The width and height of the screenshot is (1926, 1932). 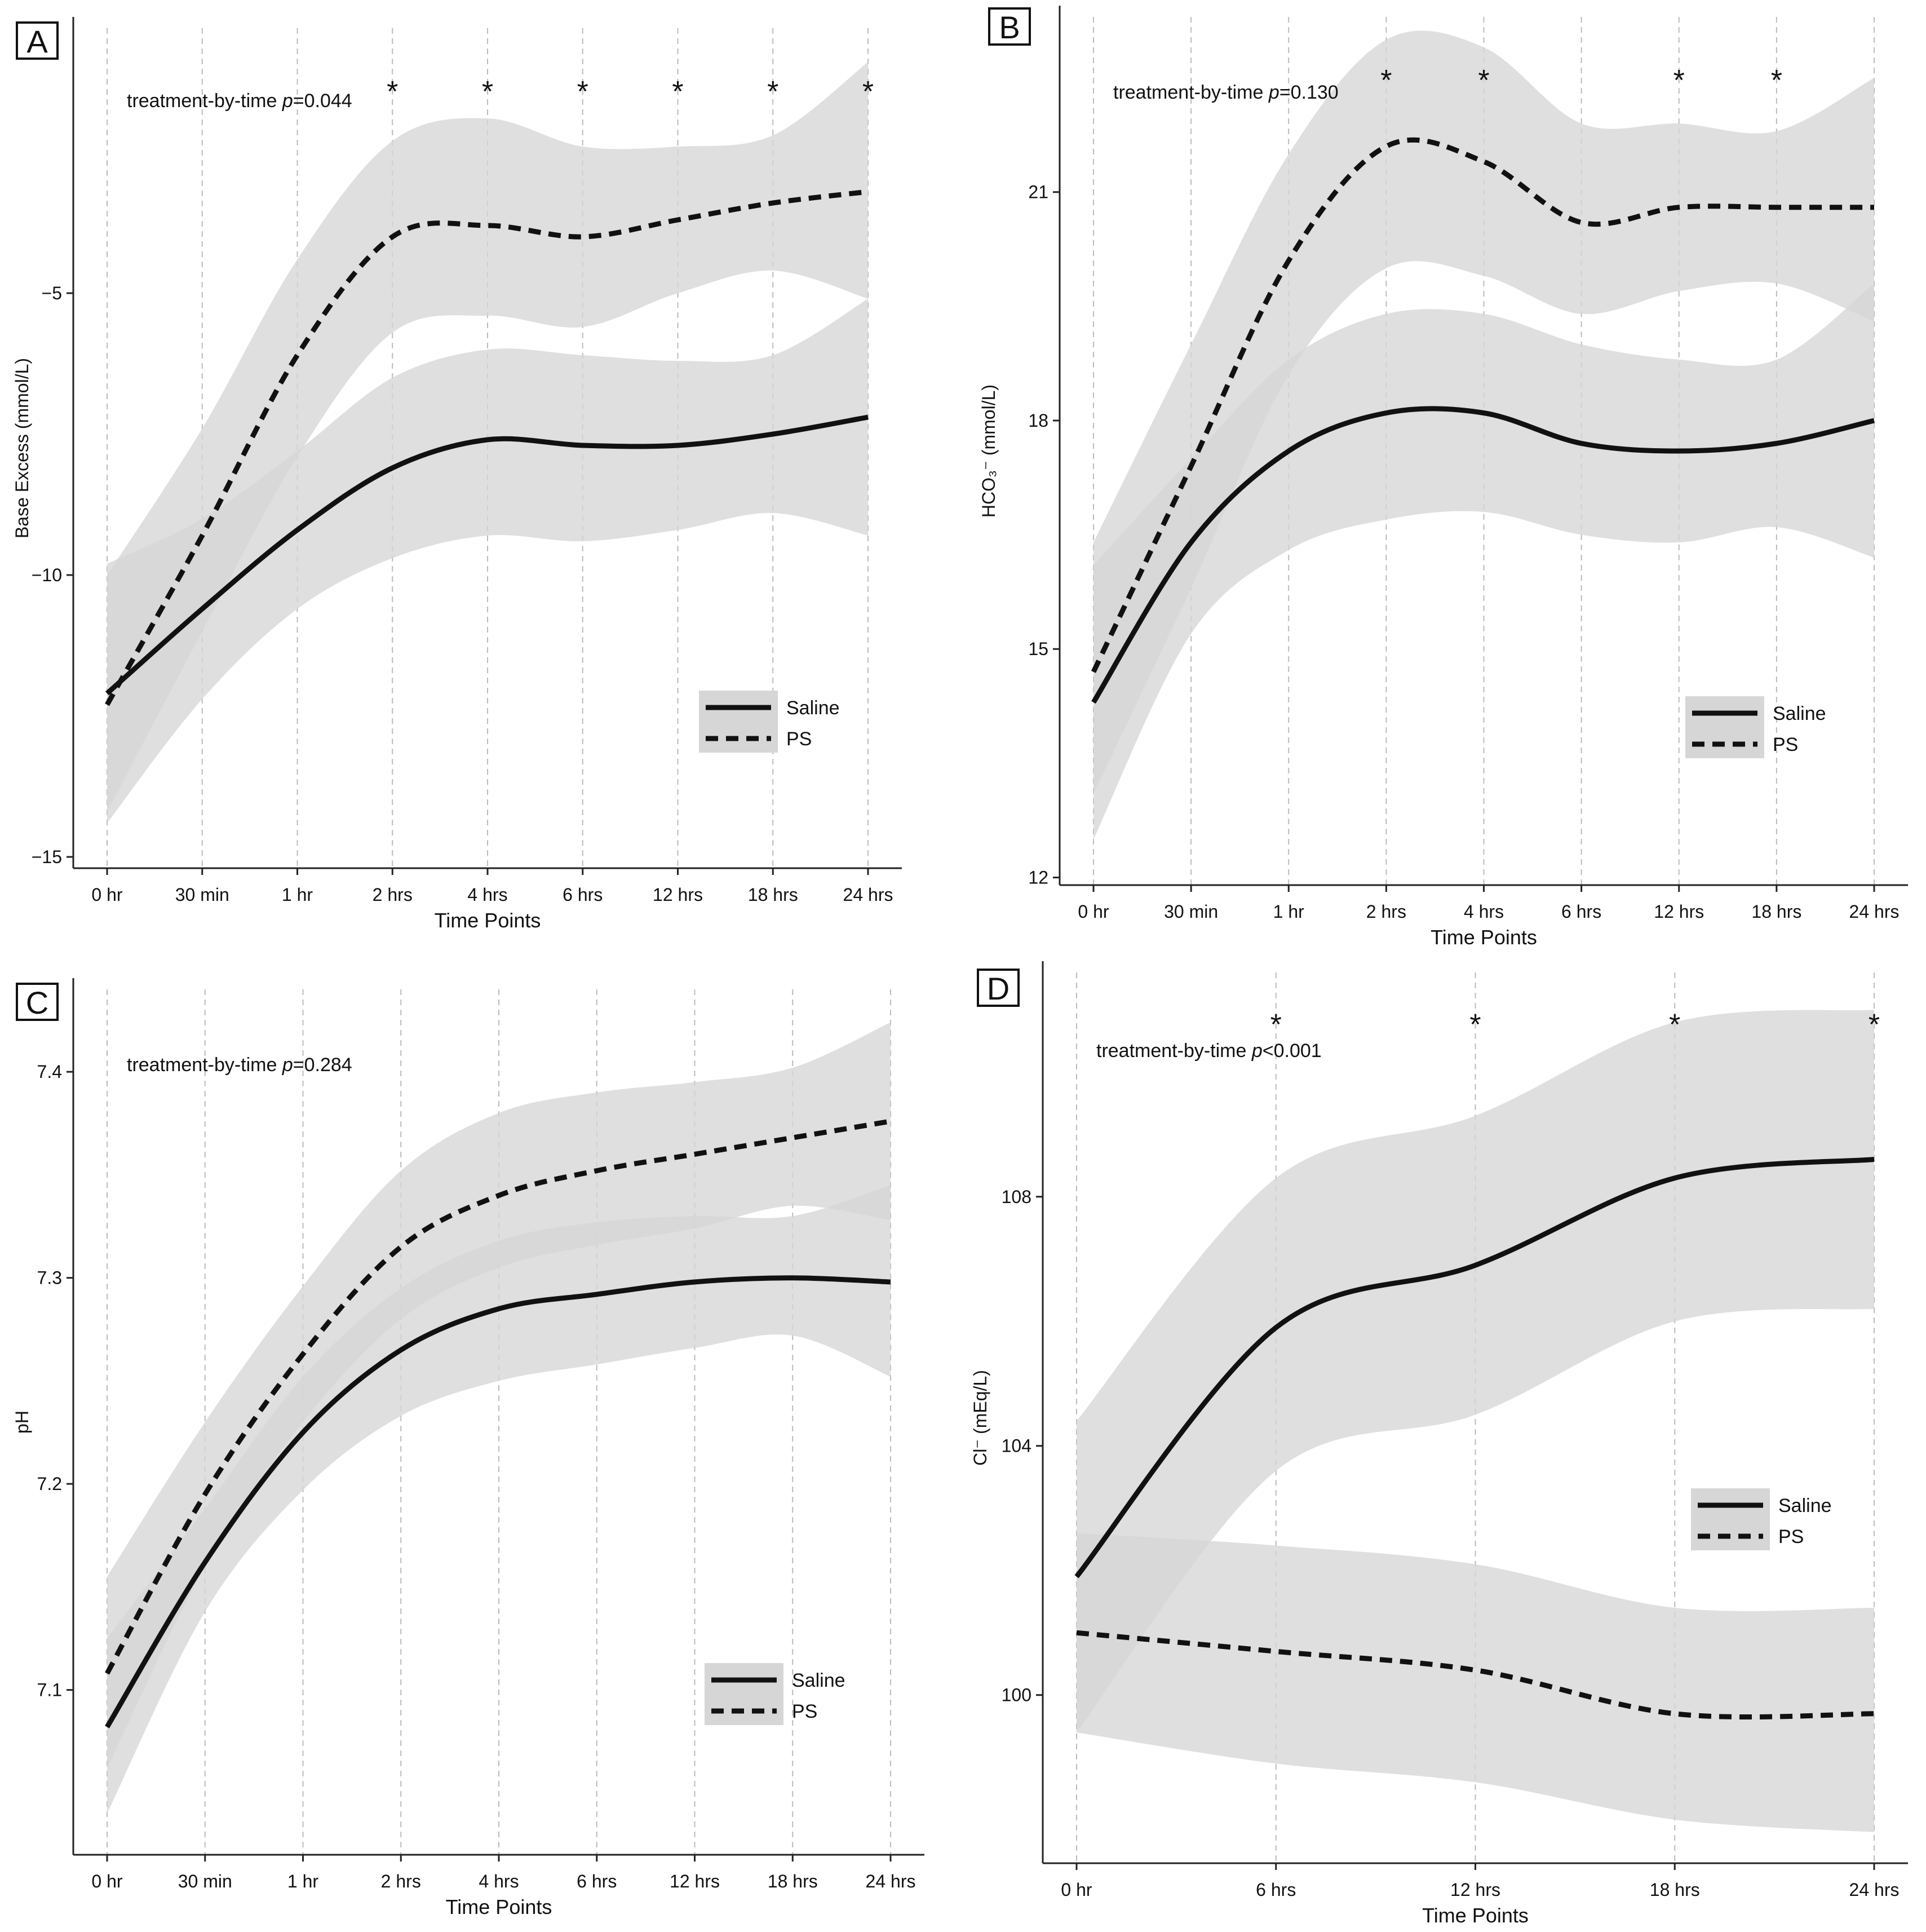 What do you see at coordinates (1016, 1695) in the screenshot?
I see `y-tick-label: 100` at bounding box center [1016, 1695].